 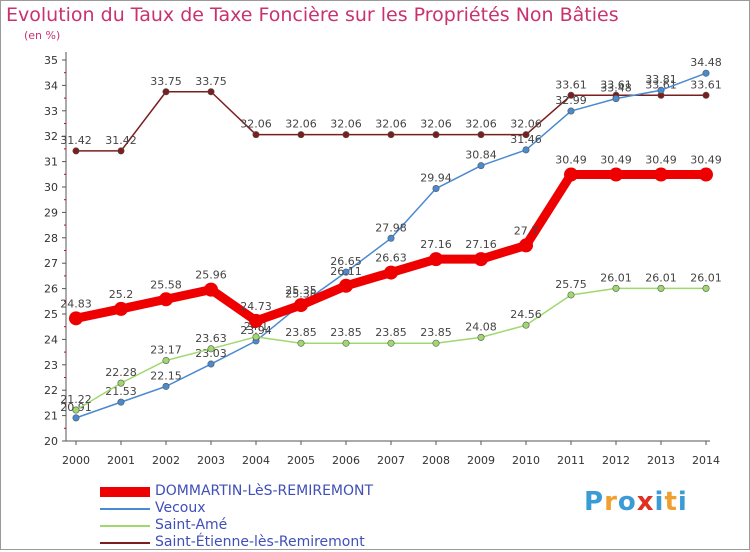 What do you see at coordinates (51, 60) in the screenshot?
I see `y-tick-label: 35` at bounding box center [51, 60].